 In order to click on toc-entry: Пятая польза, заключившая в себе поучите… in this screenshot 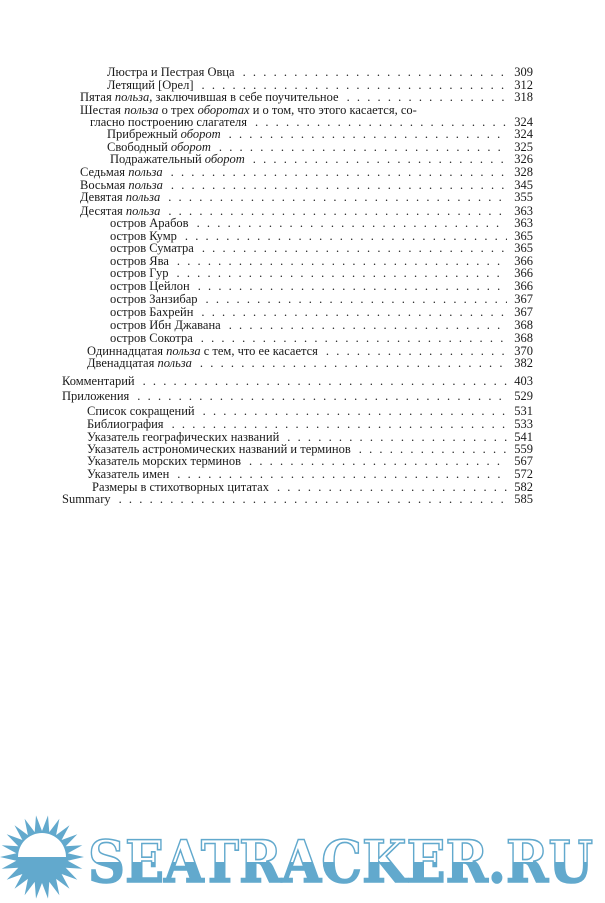, I will do `click(306, 97)`.